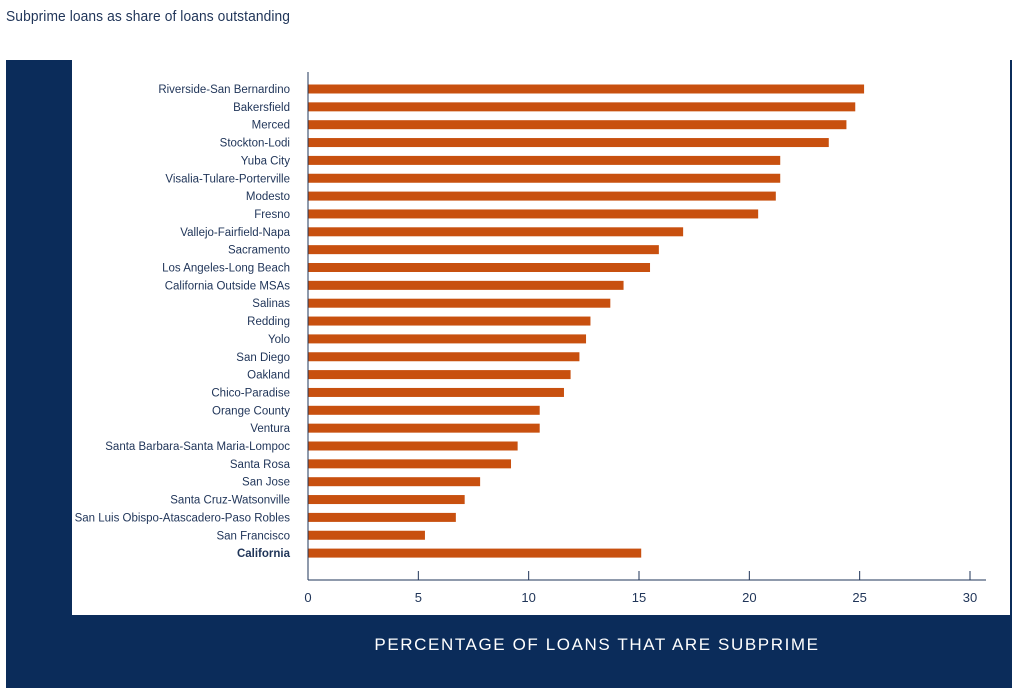 Image resolution: width=1024 pixels, height=698 pixels. What do you see at coordinates (466, 285) in the screenshot?
I see `bar-california-outside-msas` at bounding box center [466, 285].